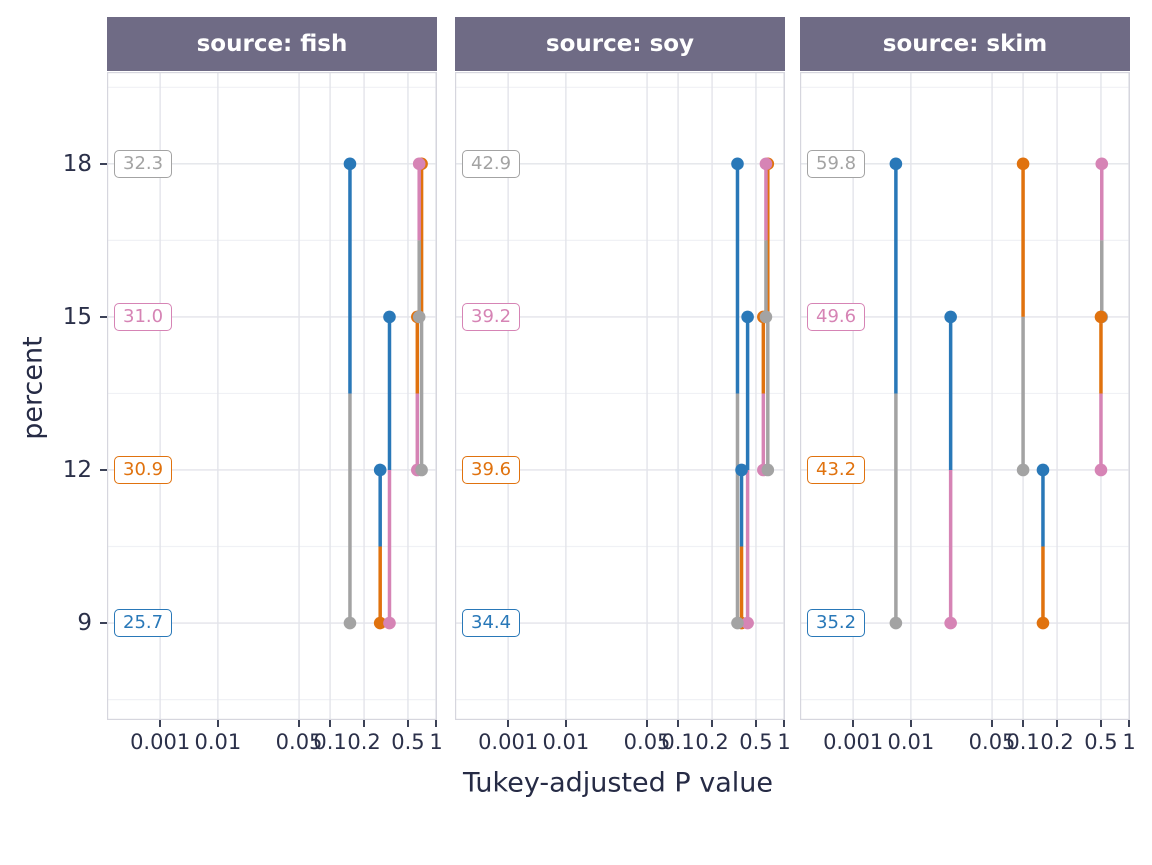 The height and width of the screenshot is (865, 1152). Describe the element at coordinates (836, 469) in the screenshot. I see `emmean-label: 43.2` at that location.